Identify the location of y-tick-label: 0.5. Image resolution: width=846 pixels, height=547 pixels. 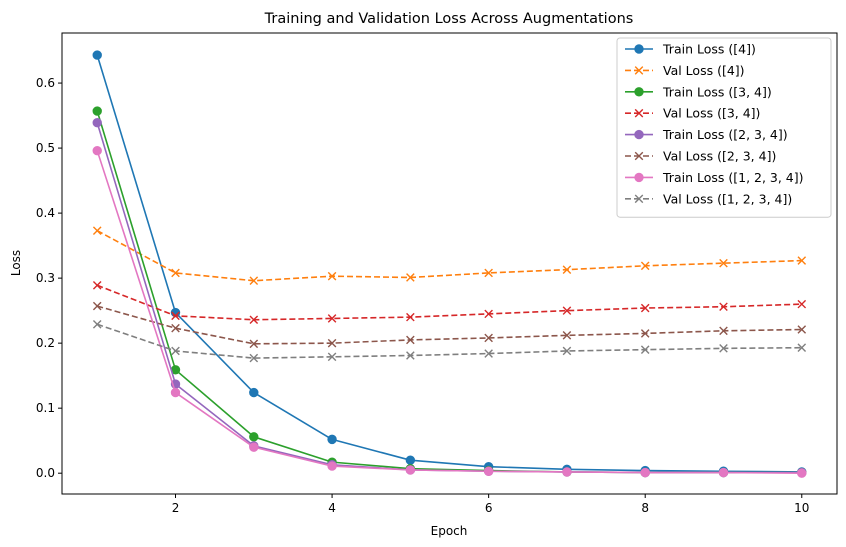
(45, 148).